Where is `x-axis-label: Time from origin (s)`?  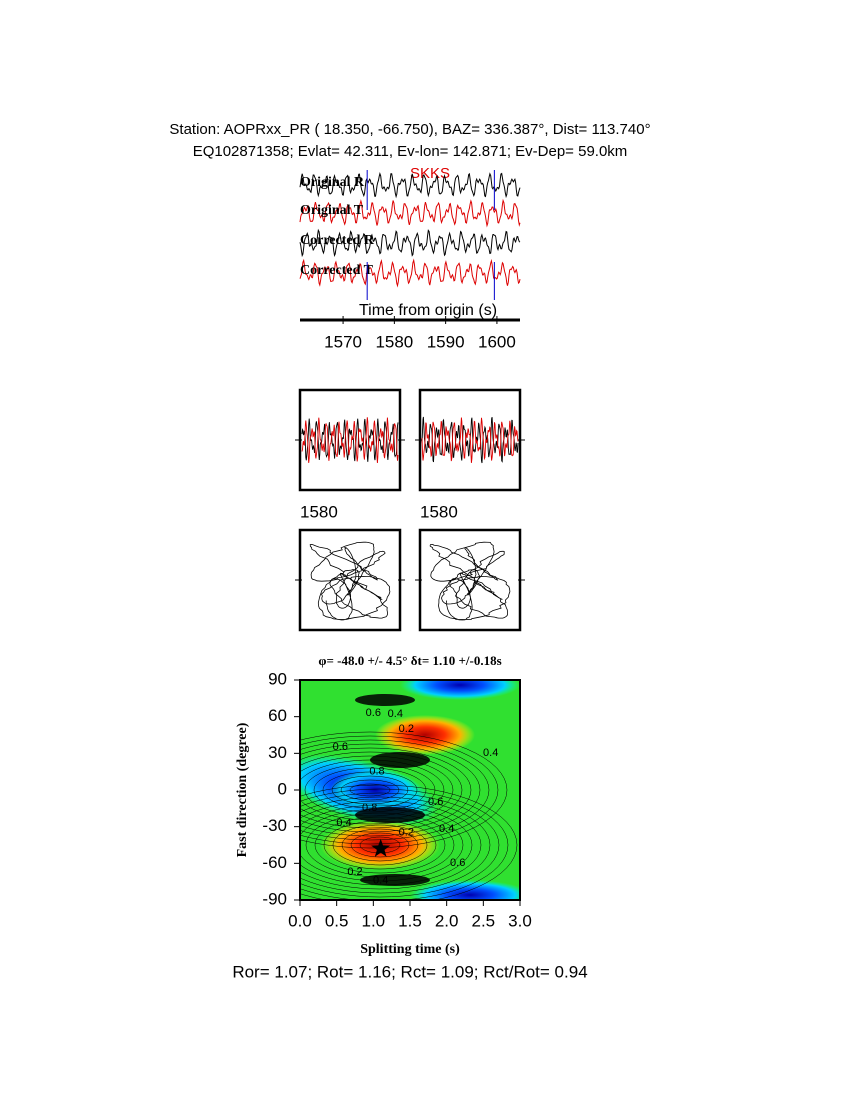
x-axis-label: Time from origin (s) is located at coordinates (428, 310).